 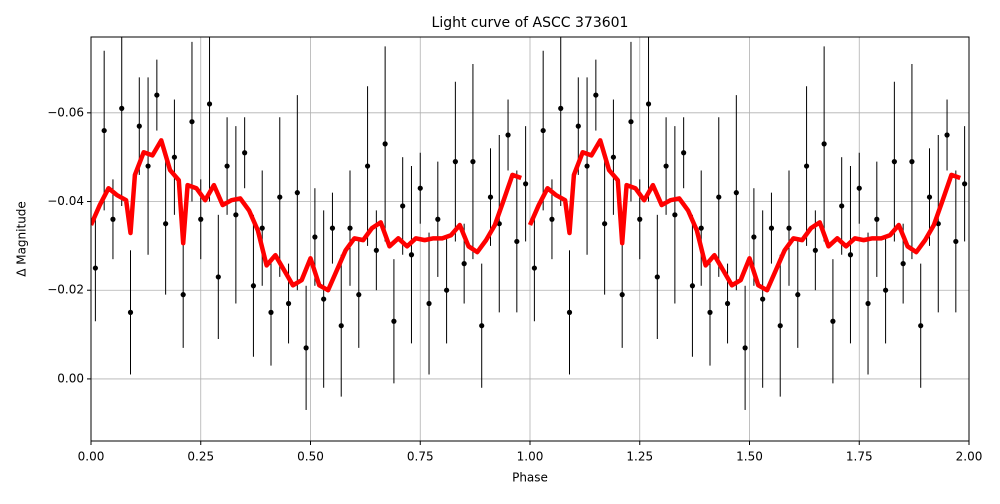 I want to click on x-tick-label: 1.00, so click(x=530, y=457).